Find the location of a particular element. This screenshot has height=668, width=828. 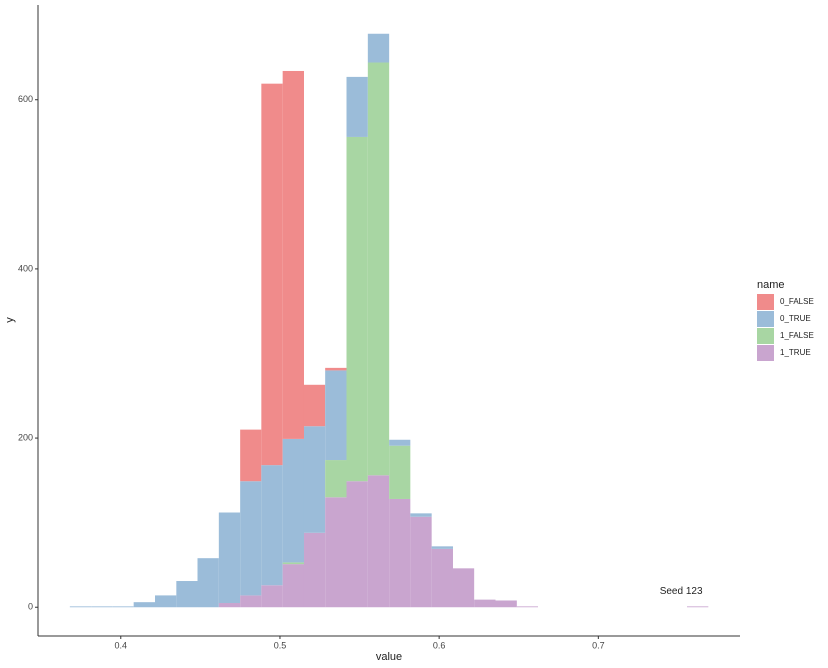

x-tick-label: 0.5 is located at coordinates (280, 645).